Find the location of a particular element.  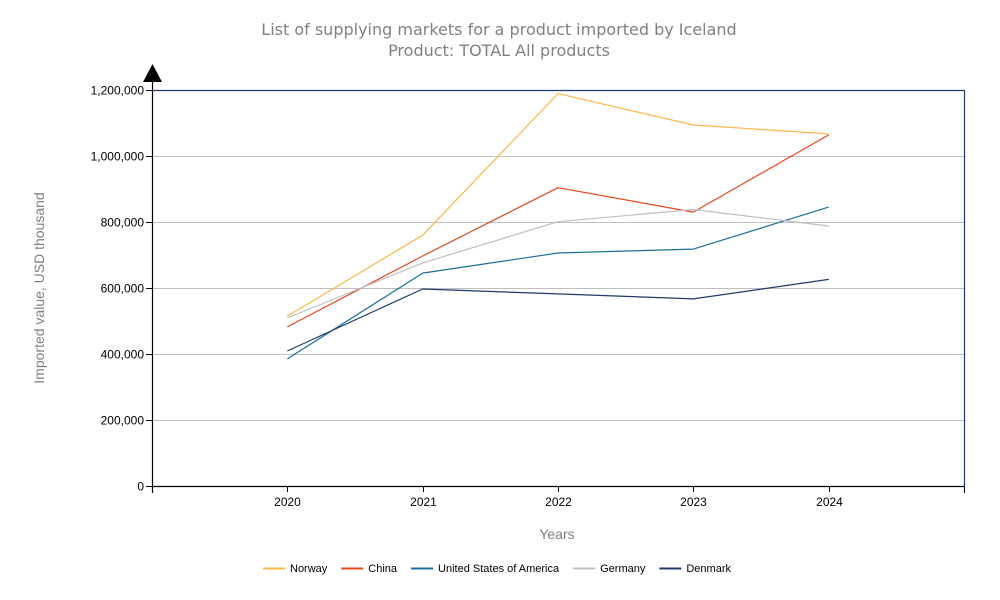

y-tick-label: 1,200,000 is located at coordinates (118, 91).